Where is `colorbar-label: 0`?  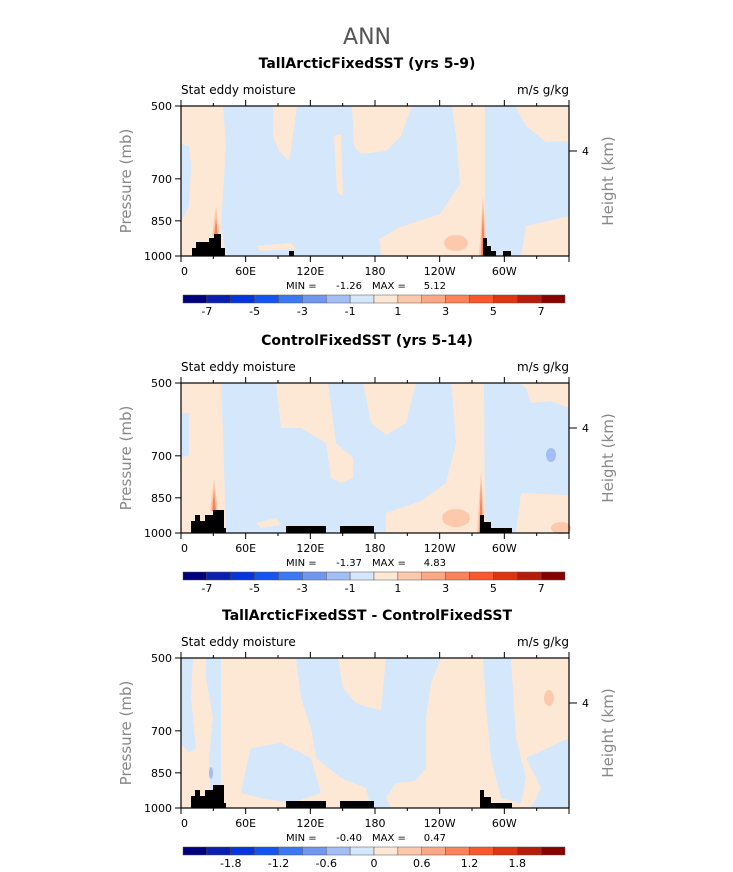 colorbar-label: 0 is located at coordinates (374, 863).